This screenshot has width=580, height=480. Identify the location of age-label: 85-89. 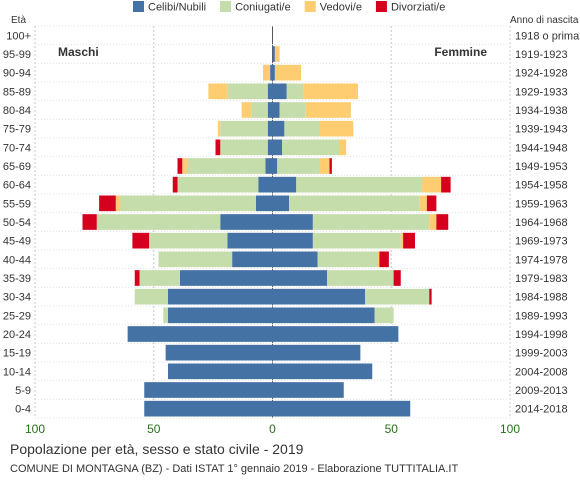
(17, 92).